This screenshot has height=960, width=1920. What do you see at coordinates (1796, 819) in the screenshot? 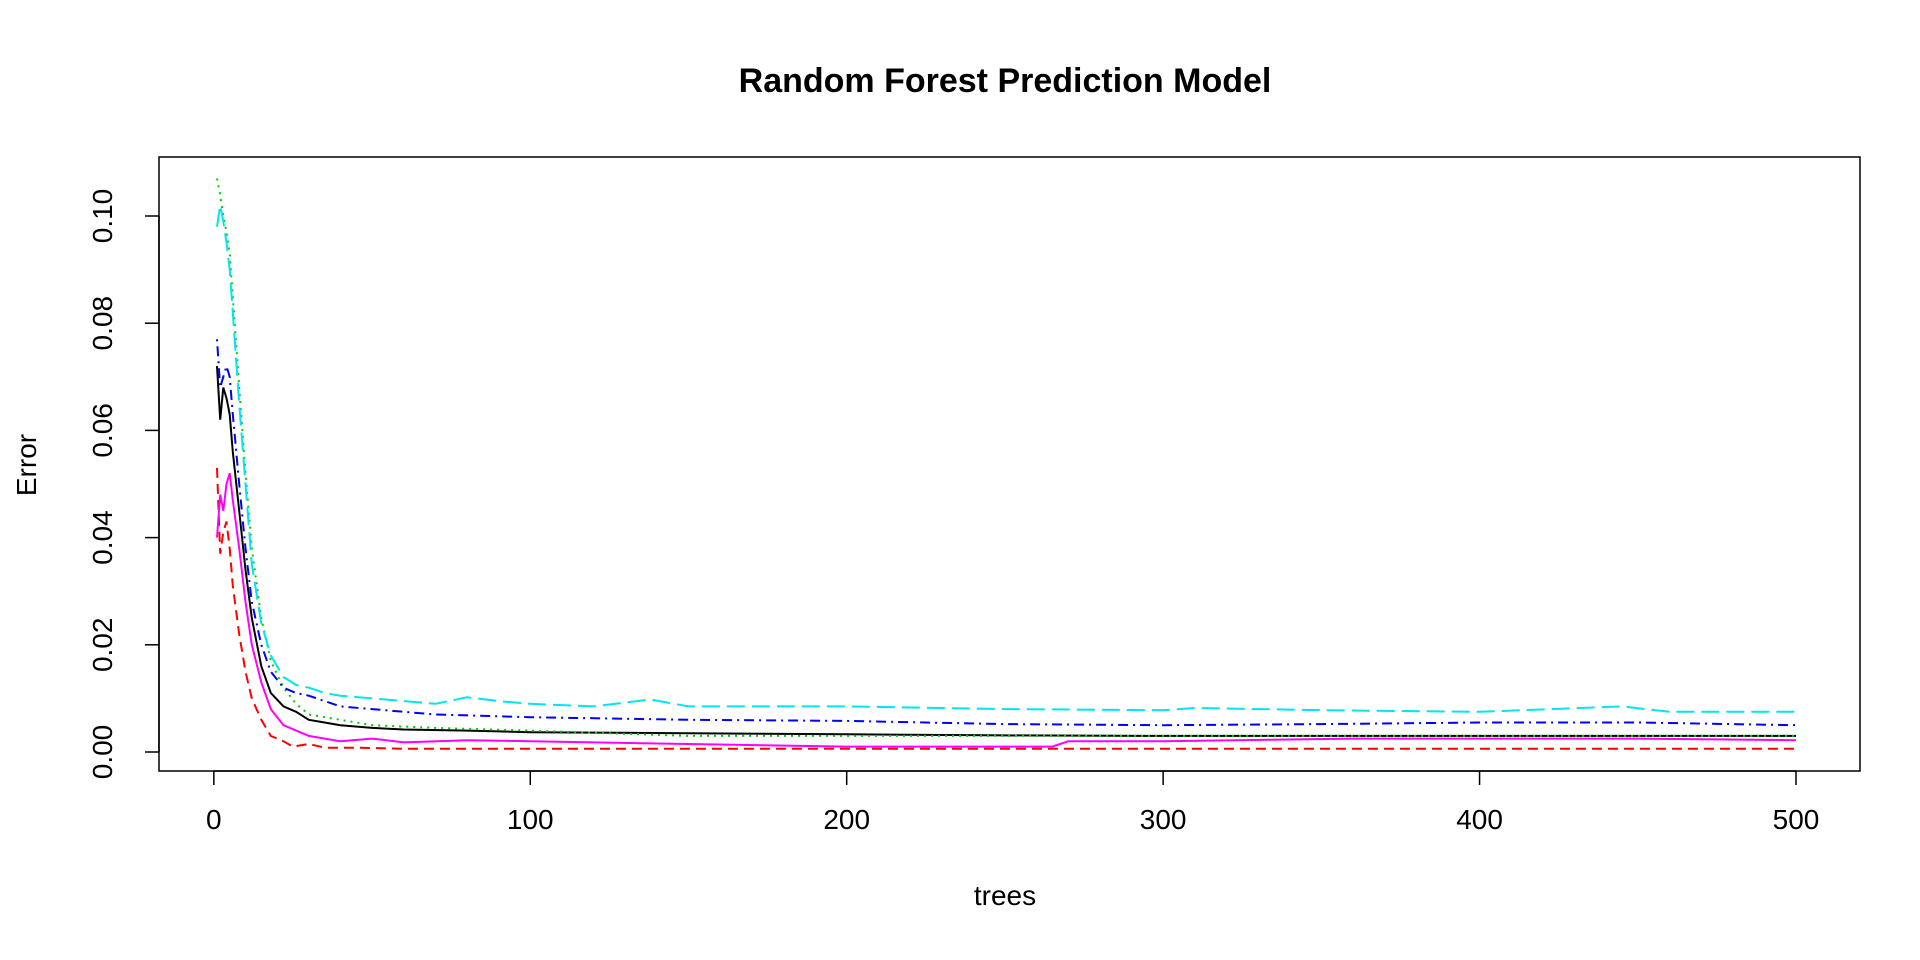
I see `x-tick-label: 500` at bounding box center [1796, 819].